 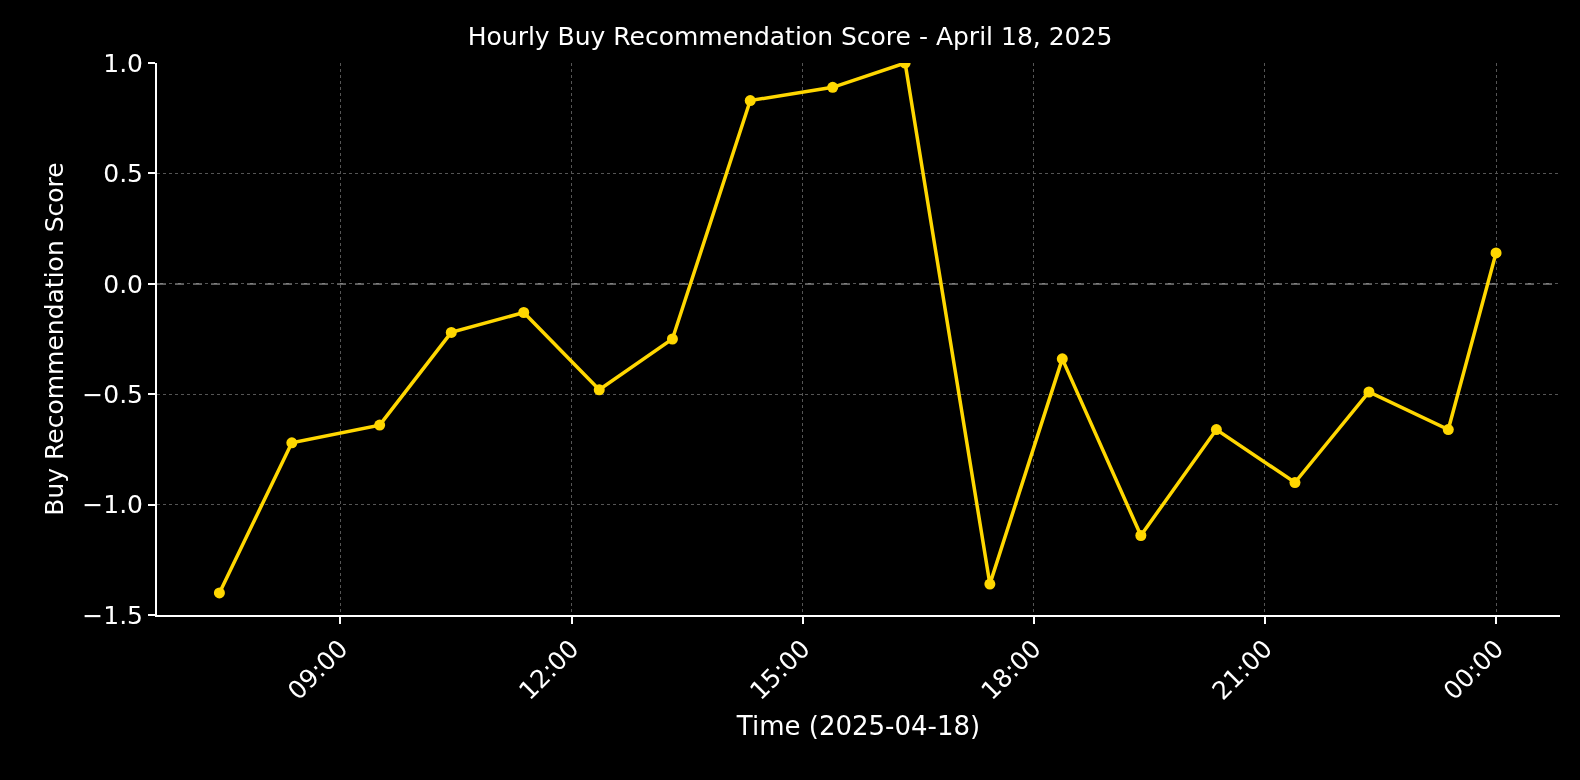 I want to click on y-tick-label: −1.5, so click(x=112, y=615).